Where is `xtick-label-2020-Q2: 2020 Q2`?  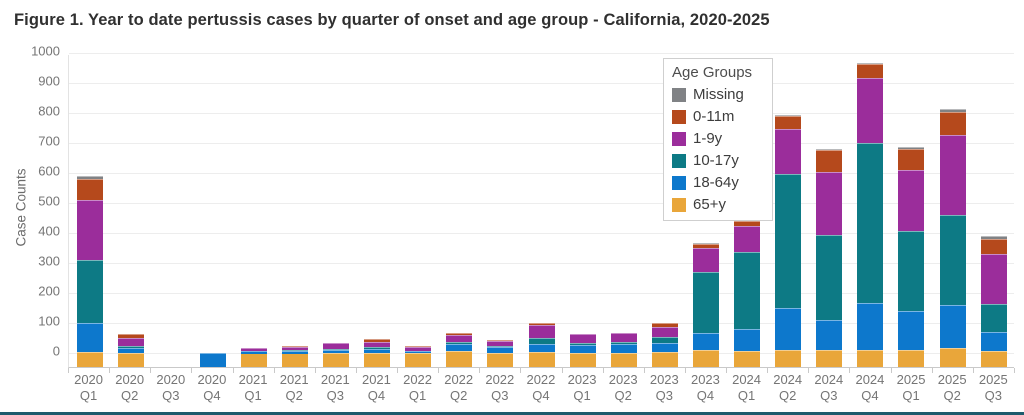
xtick-label-2020-Q2: 2020 Q2 is located at coordinates (130, 387).